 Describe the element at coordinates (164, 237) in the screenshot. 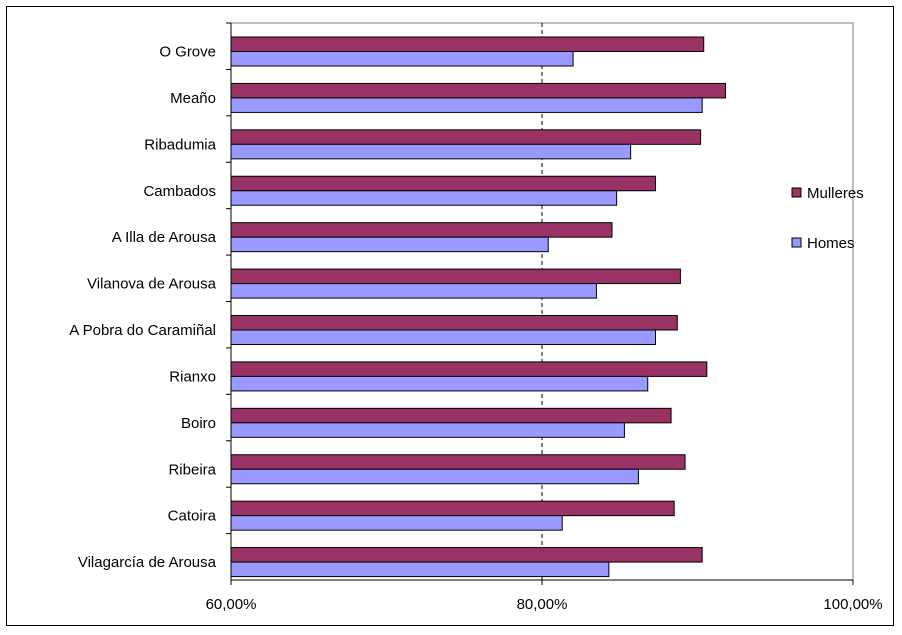

I see `category-label: A Illa de Arousa` at that location.